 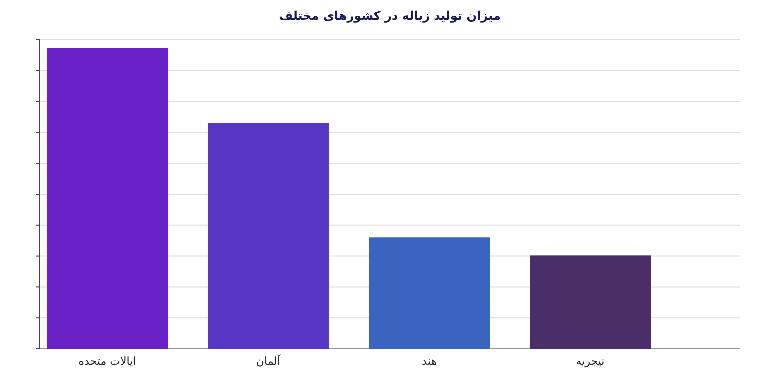 I want to click on x-tick-label: هند, so click(x=430, y=361).